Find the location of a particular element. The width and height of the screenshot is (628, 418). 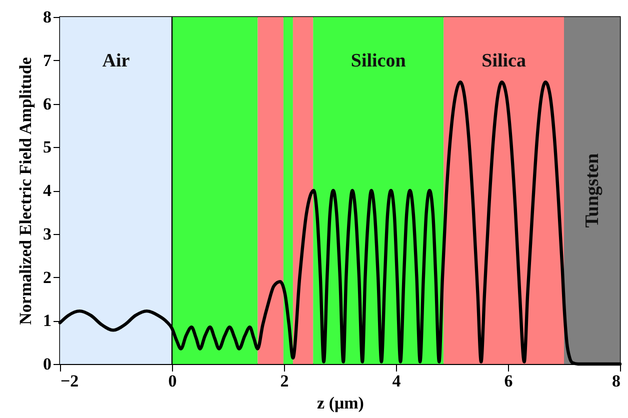

x-tick-label: 6 is located at coordinates (508, 381).